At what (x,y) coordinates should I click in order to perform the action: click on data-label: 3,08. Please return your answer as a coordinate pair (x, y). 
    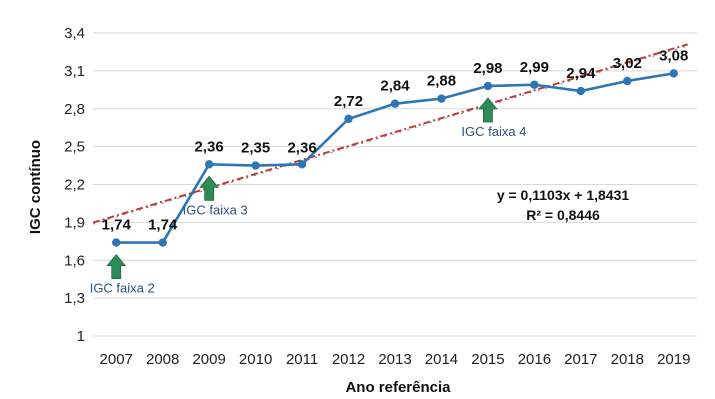
    Looking at the image, I should click on (673, 55).